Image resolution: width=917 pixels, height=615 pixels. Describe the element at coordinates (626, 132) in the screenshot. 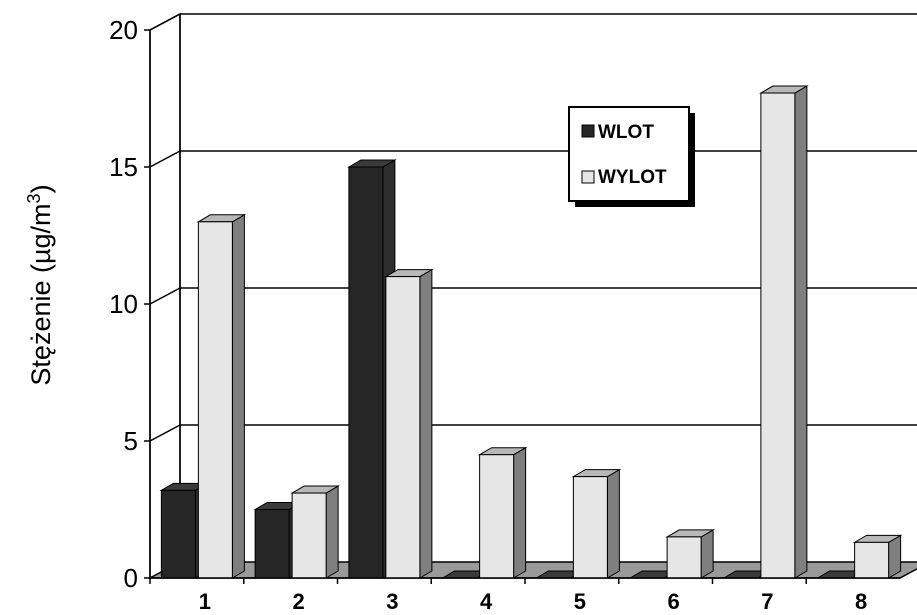

I see `legend-label-wlot: WLOT` at that location.